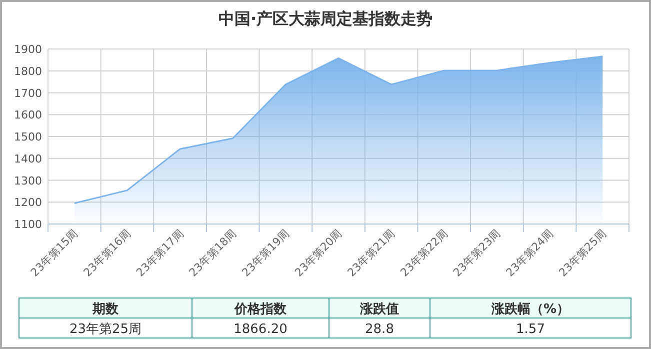 The height and width of the screenshot is (349, 651). Describe the element at coordinates (318, 253) in the screenshot. I see `x-tick-label: 23年第20周` at that location.